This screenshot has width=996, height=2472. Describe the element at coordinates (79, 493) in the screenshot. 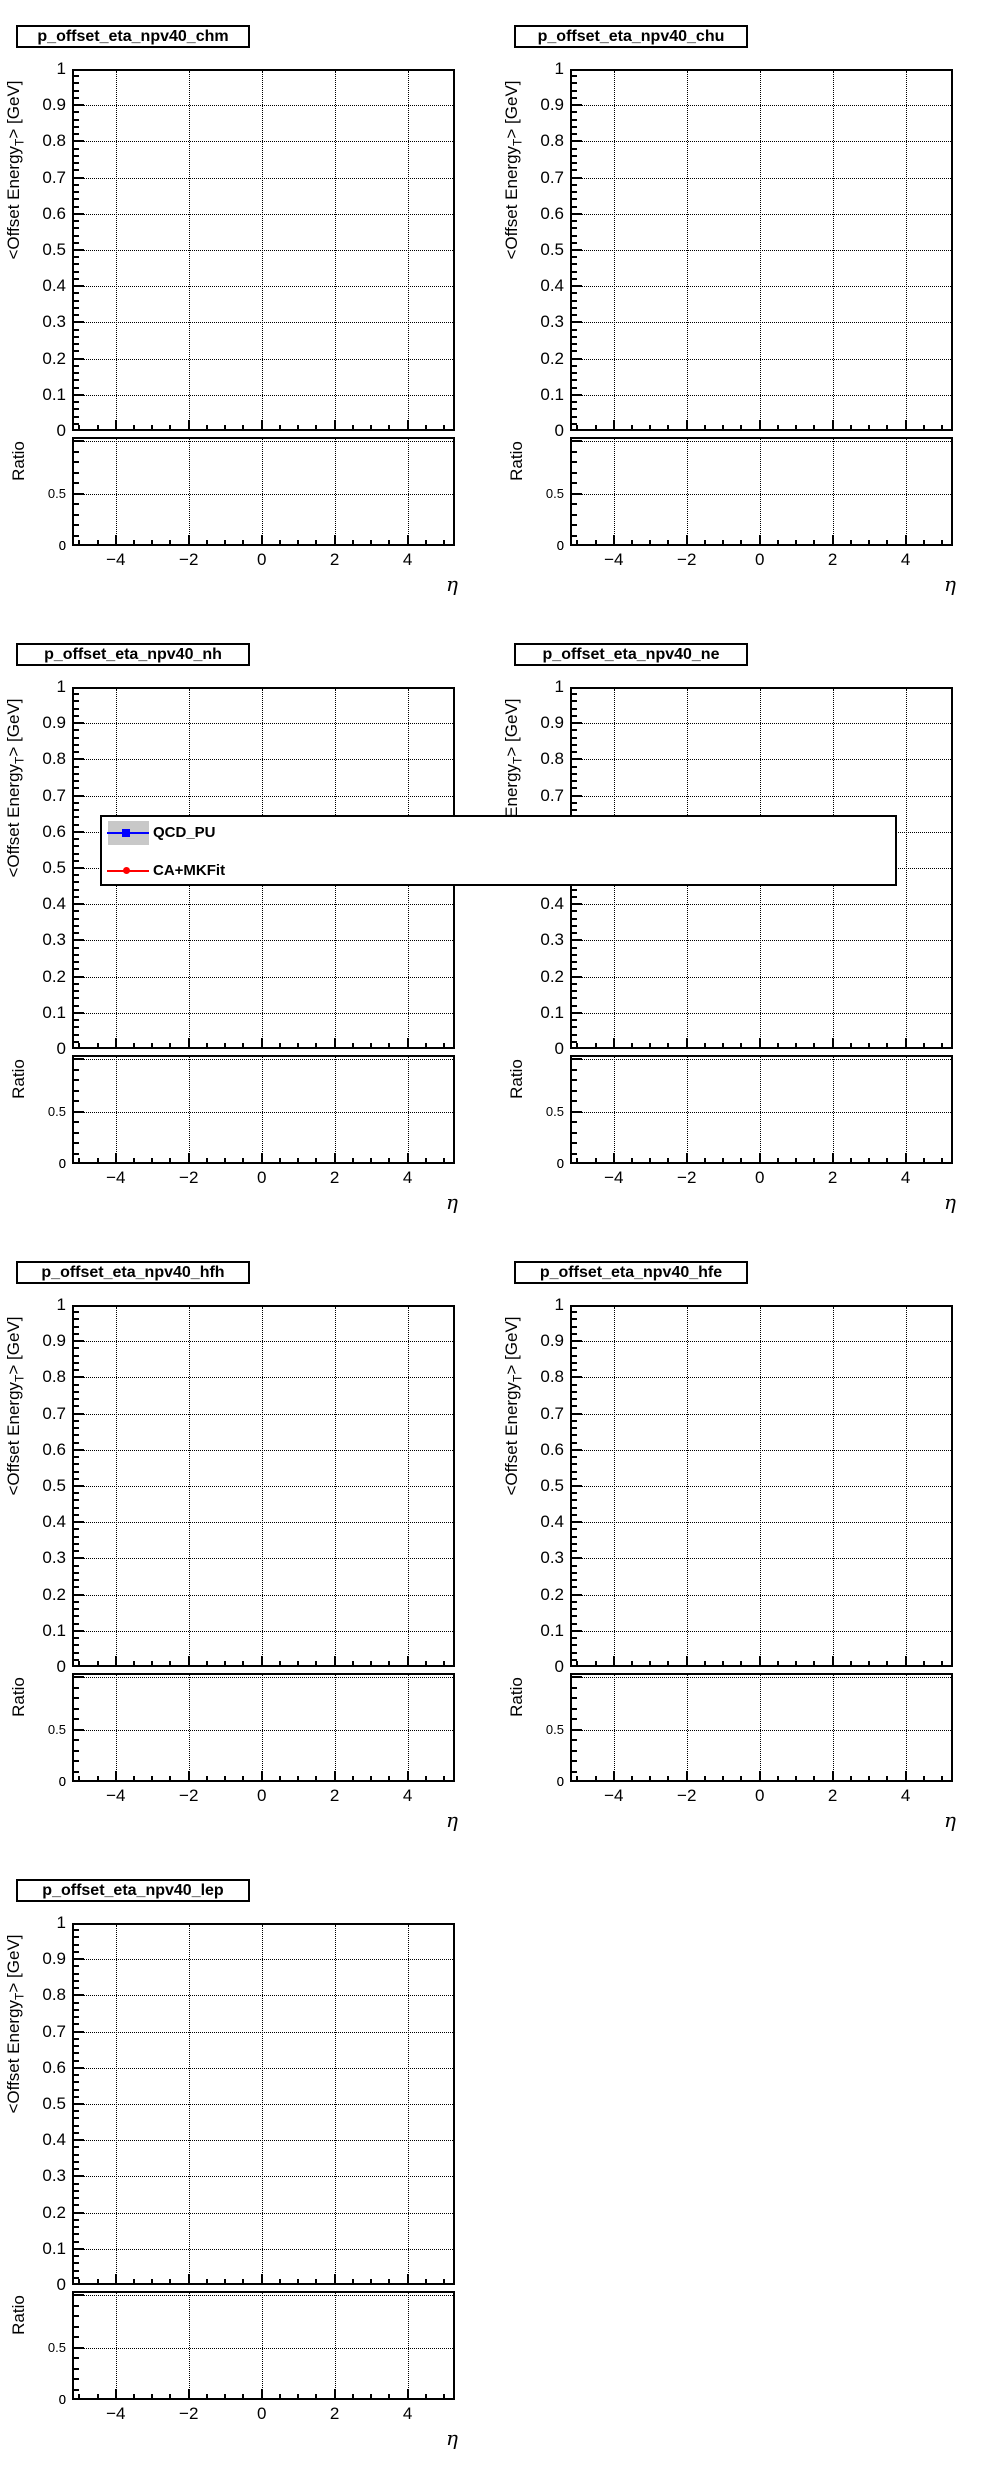

I see `ratio-major-tick` at that location.